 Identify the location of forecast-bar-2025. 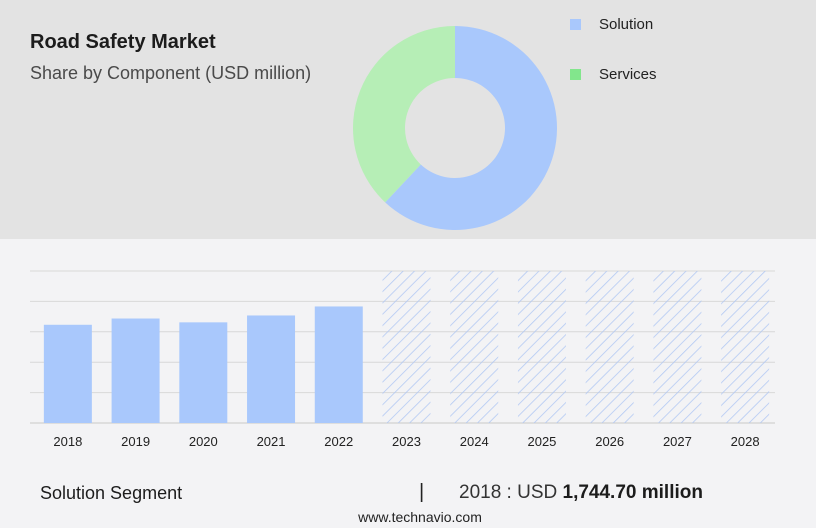
(541, 347).